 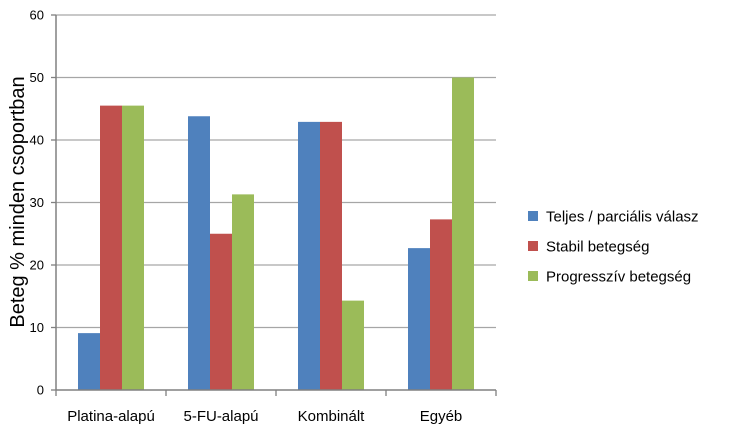 I want to click on y-tick-label: 40, so click(x=37, y=140).